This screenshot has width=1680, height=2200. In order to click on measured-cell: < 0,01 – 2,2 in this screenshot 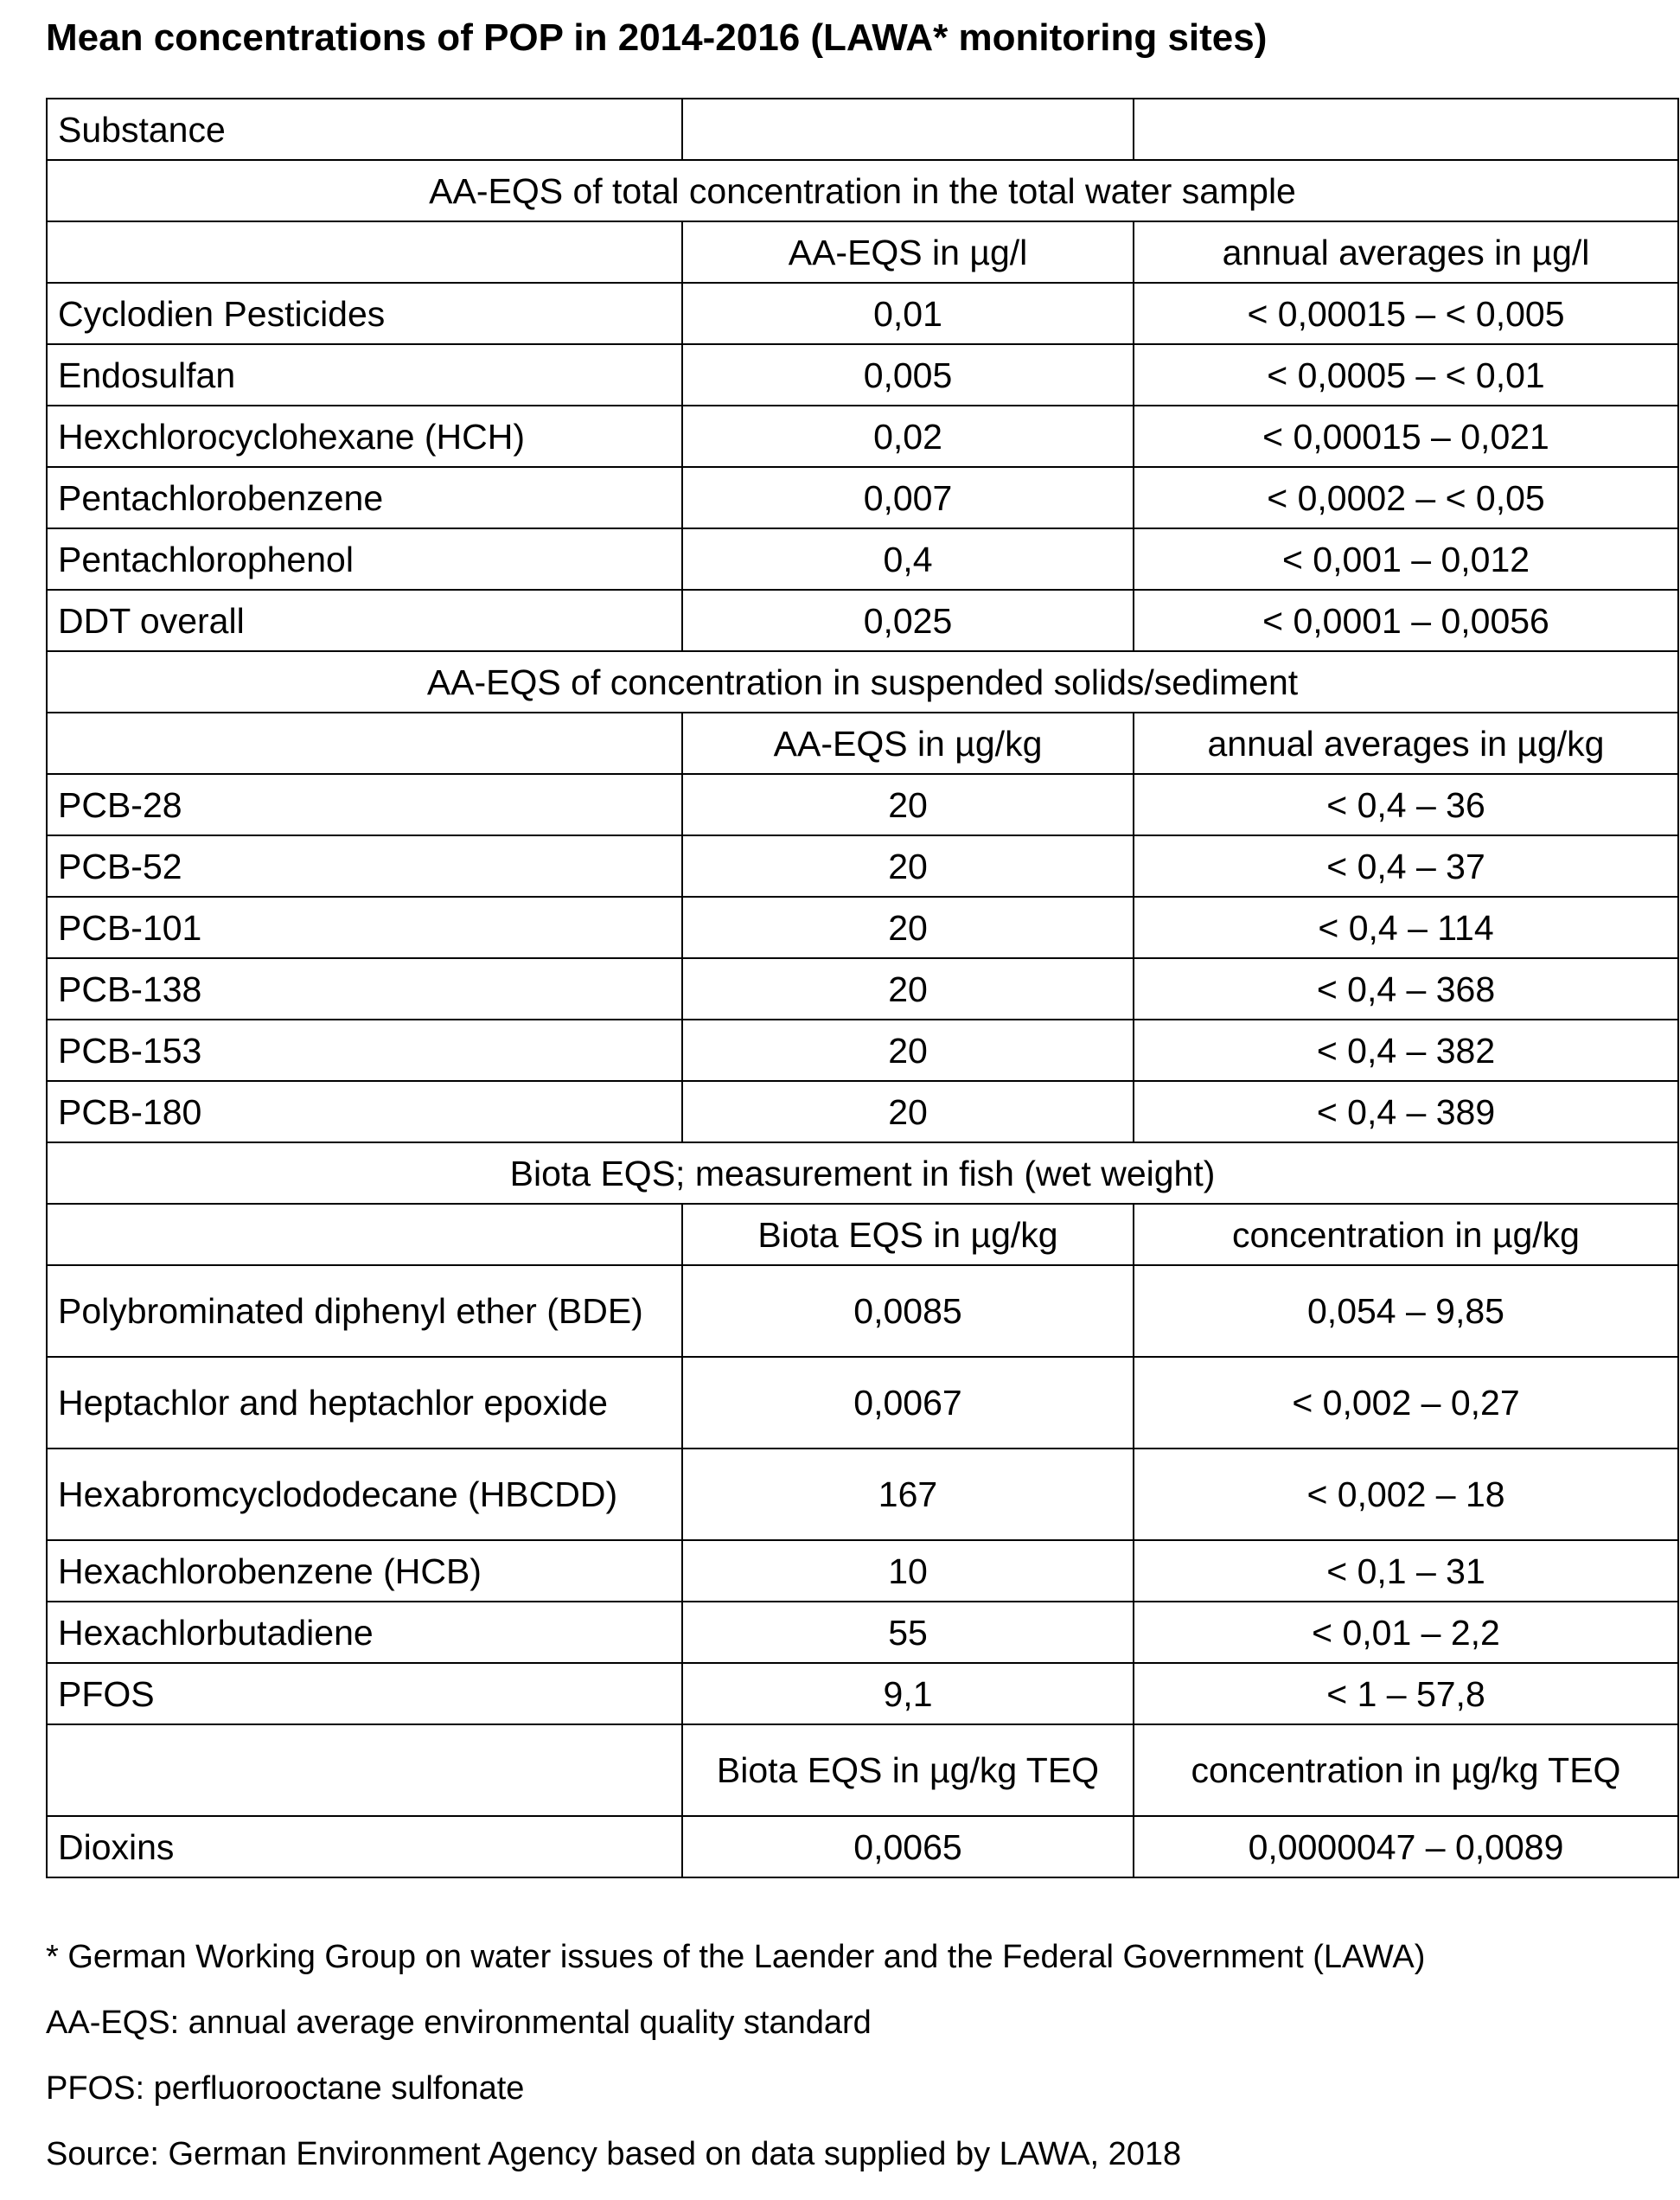, I will do `click(1406, 1632)`.